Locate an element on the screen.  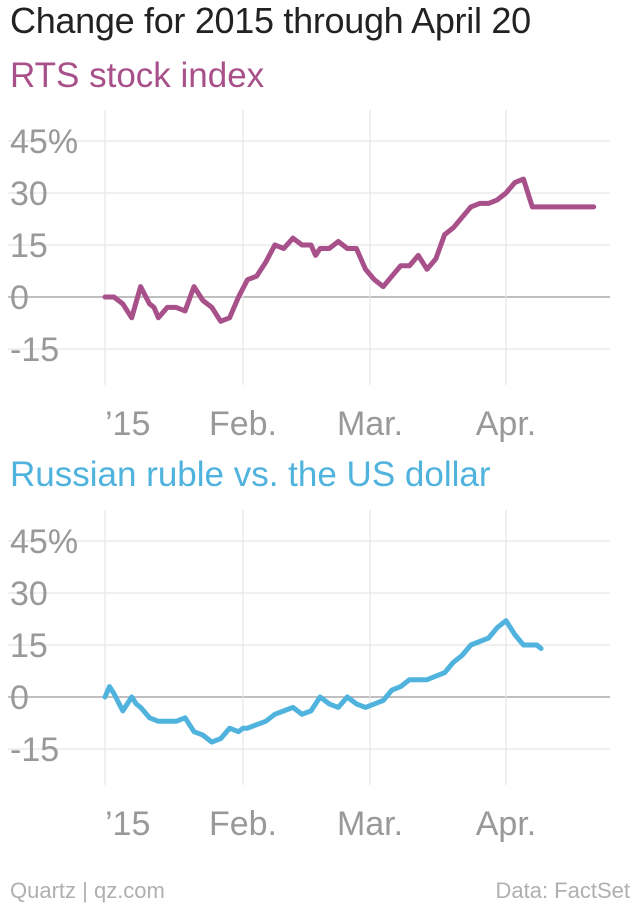
footer-credit: Quartz | qz.com is located at coordinates (87, 890).